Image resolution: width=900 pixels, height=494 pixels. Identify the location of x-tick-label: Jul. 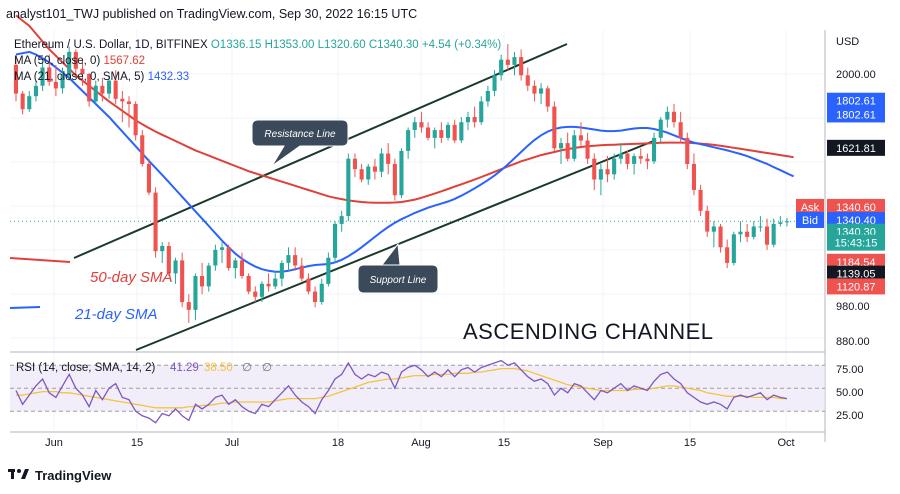
(232, 443).